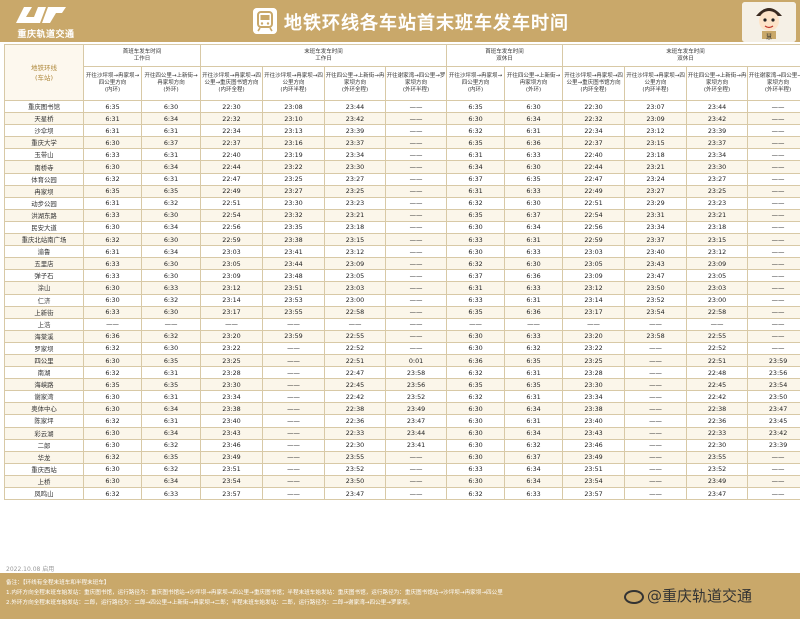 The image size is (800, 619). What do you see at coordinates (416, 397) in the screenshot?
I see `time-cell: 23:52` at bounding box center [416, 397].